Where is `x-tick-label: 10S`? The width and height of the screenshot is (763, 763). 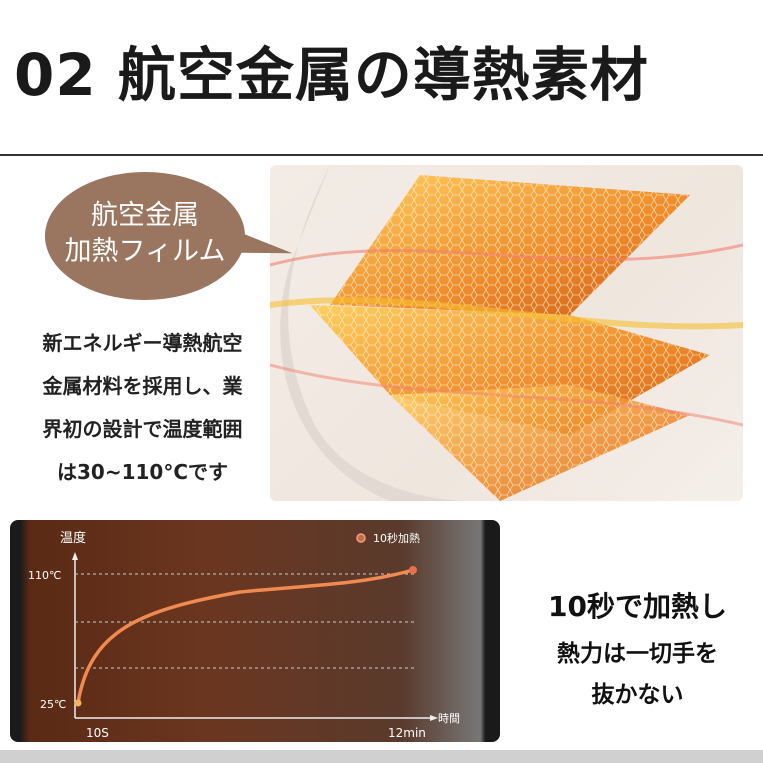 x-tick-label: 10S is located at coordinates (97, 733).